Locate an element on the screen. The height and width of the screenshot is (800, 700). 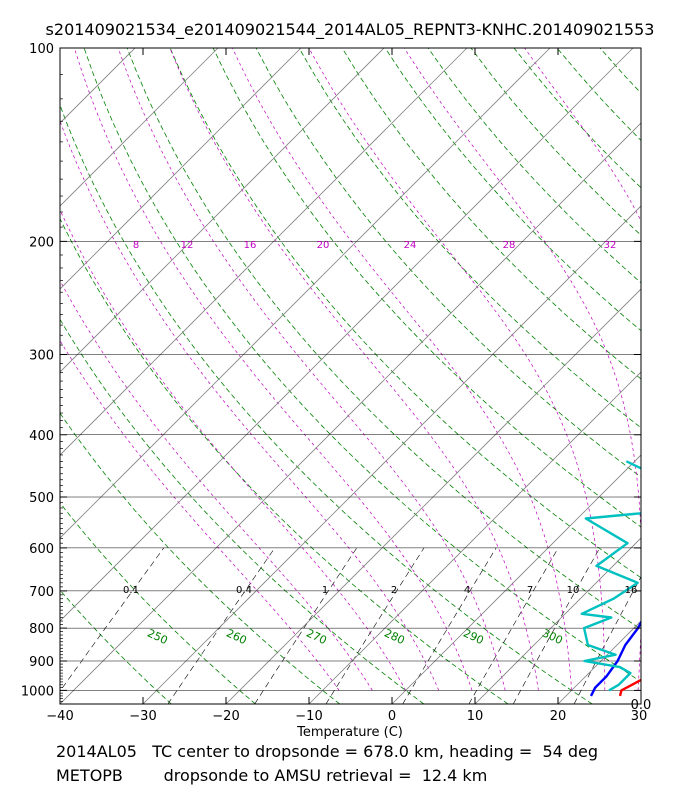
x-axis-label: Temperature (C) is located at coordinates (349, 732).